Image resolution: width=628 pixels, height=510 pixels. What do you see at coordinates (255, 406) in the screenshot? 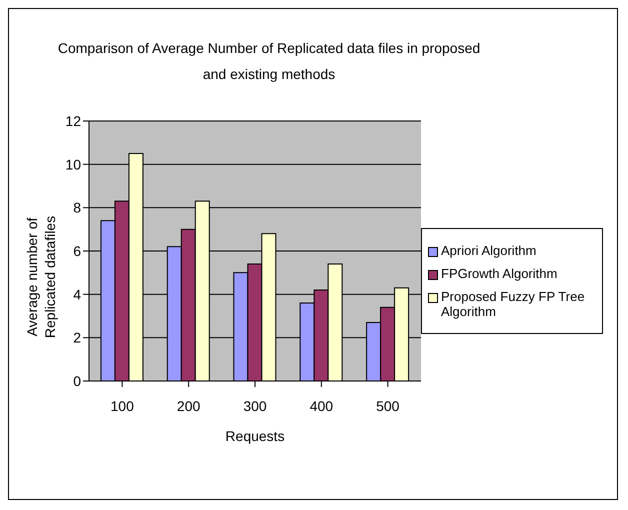
I see `x-tick-label: 300` at bounding box center [255, 406].